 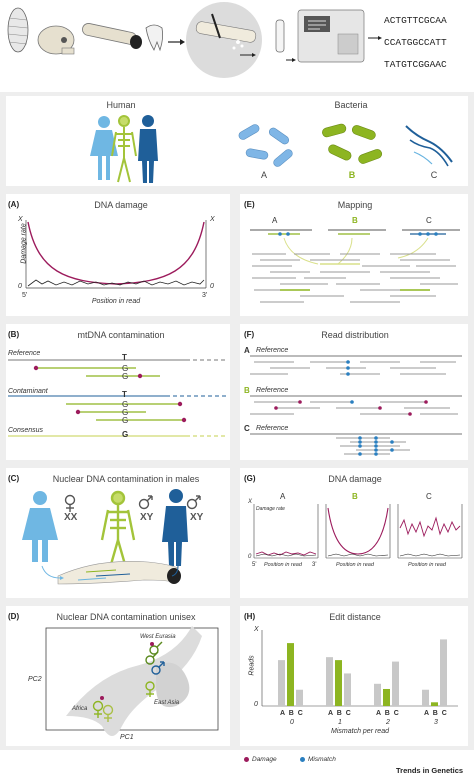 What do you see at coordinates (121, 205) in the screenshot?
I see `panel-a-title: DNA damage` at bounding box center [121, 205].